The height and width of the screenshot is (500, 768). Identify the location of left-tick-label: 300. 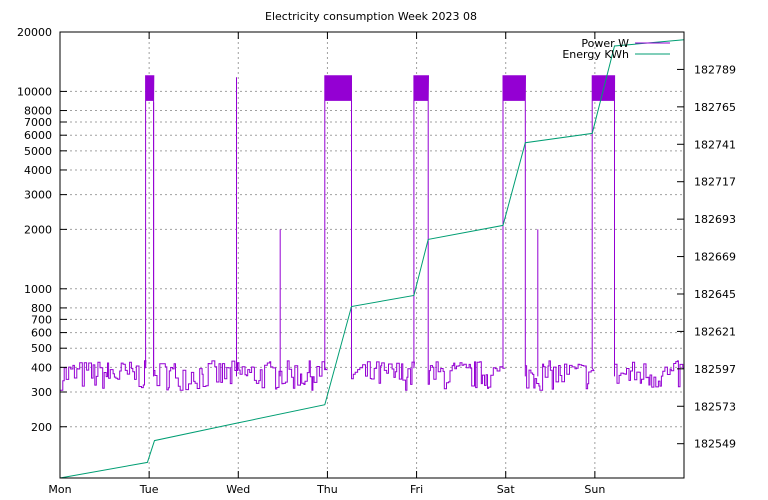
(41, 392).